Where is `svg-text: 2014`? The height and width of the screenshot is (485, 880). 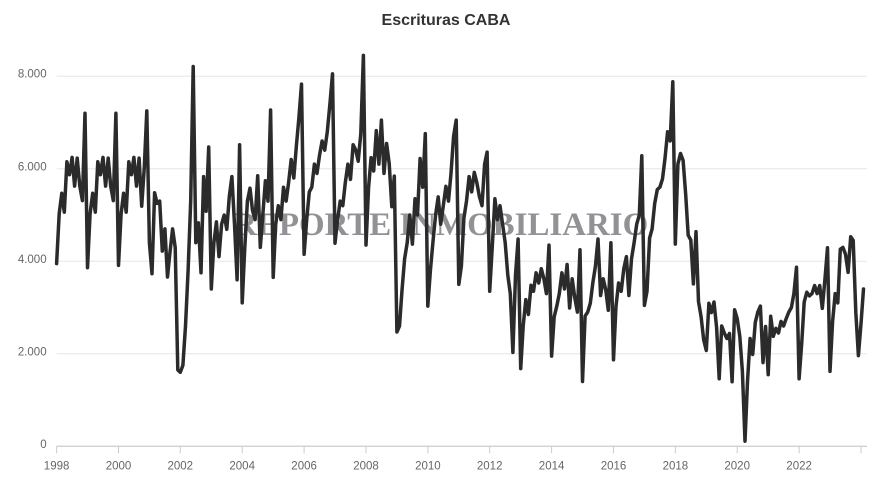 svg-text: 2014 is located at coordinates (552, 467).